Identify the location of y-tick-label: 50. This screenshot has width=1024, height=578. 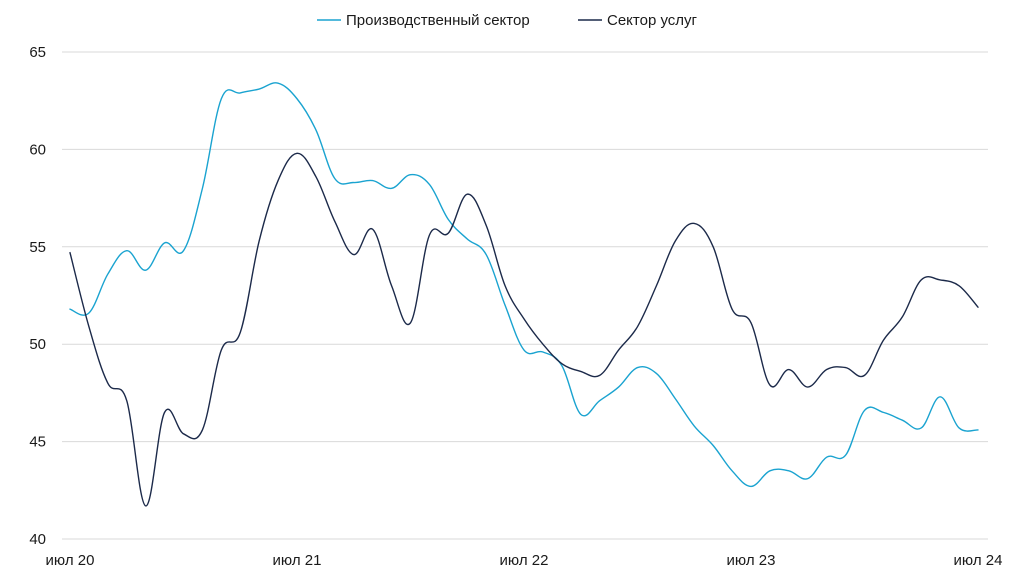
(37, 344).